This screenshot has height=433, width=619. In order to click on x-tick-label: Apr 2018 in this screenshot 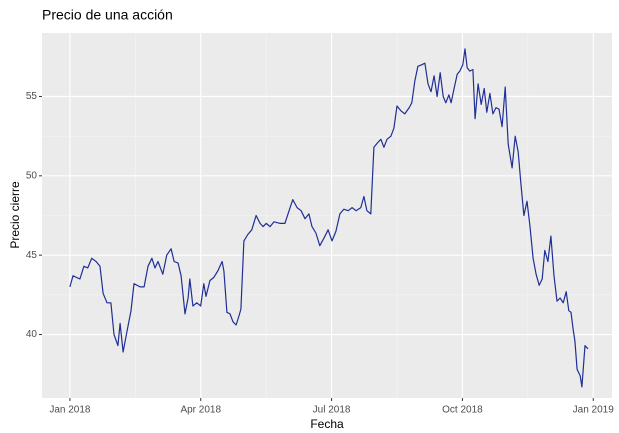, I will do `click(200, 410)`.